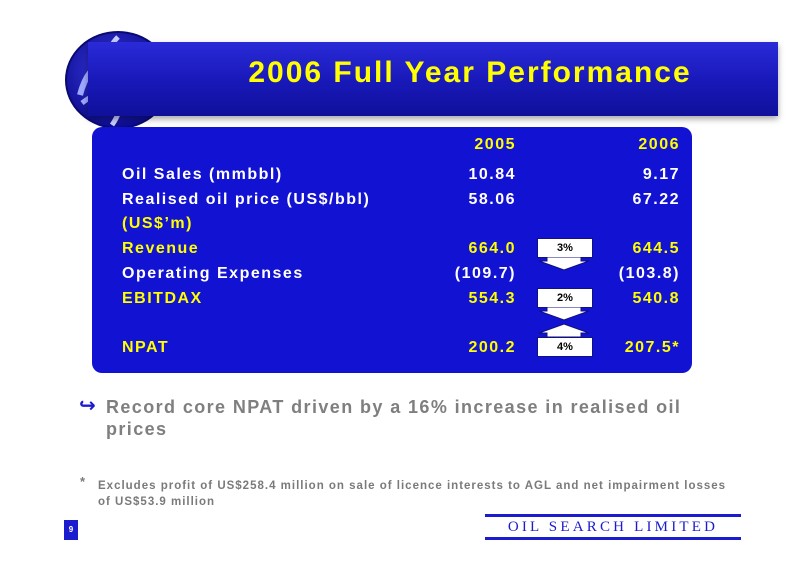 This screenshot has width=800, height=566. Describe the element at coordinates (661, 174) in the screenshot. I see `row-value-oil-sales-2006: 9.17` at that location.